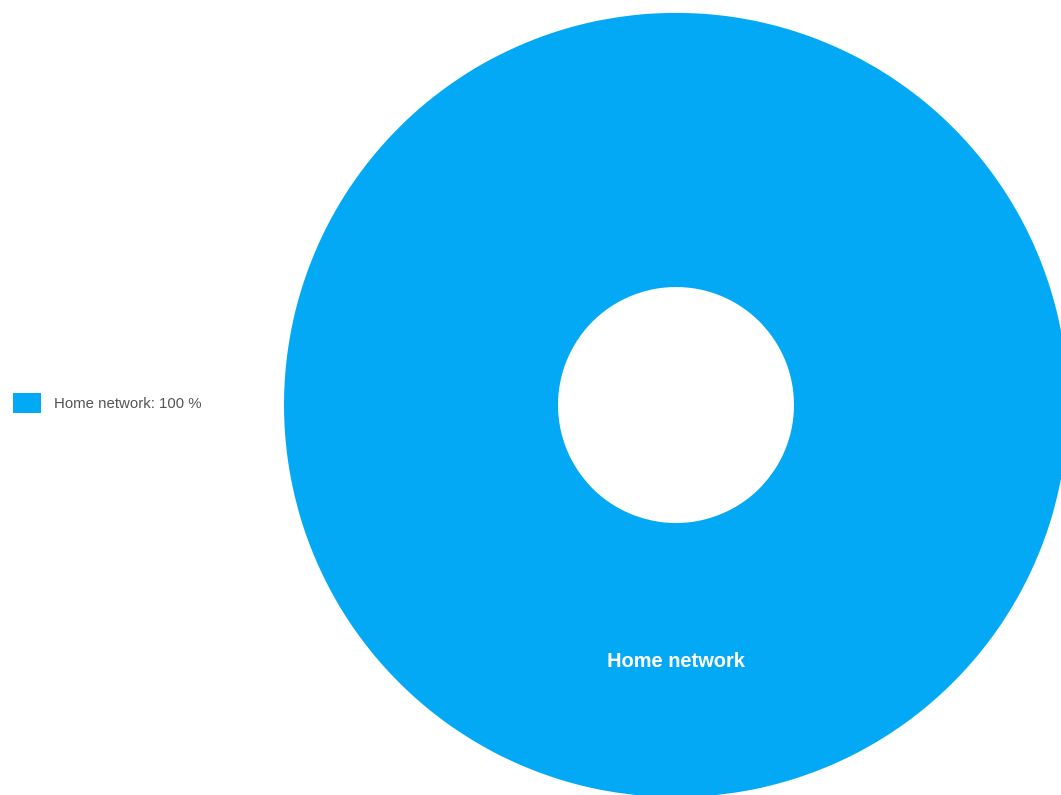  I want to click on slice-label: Home network, so click(676, 661).